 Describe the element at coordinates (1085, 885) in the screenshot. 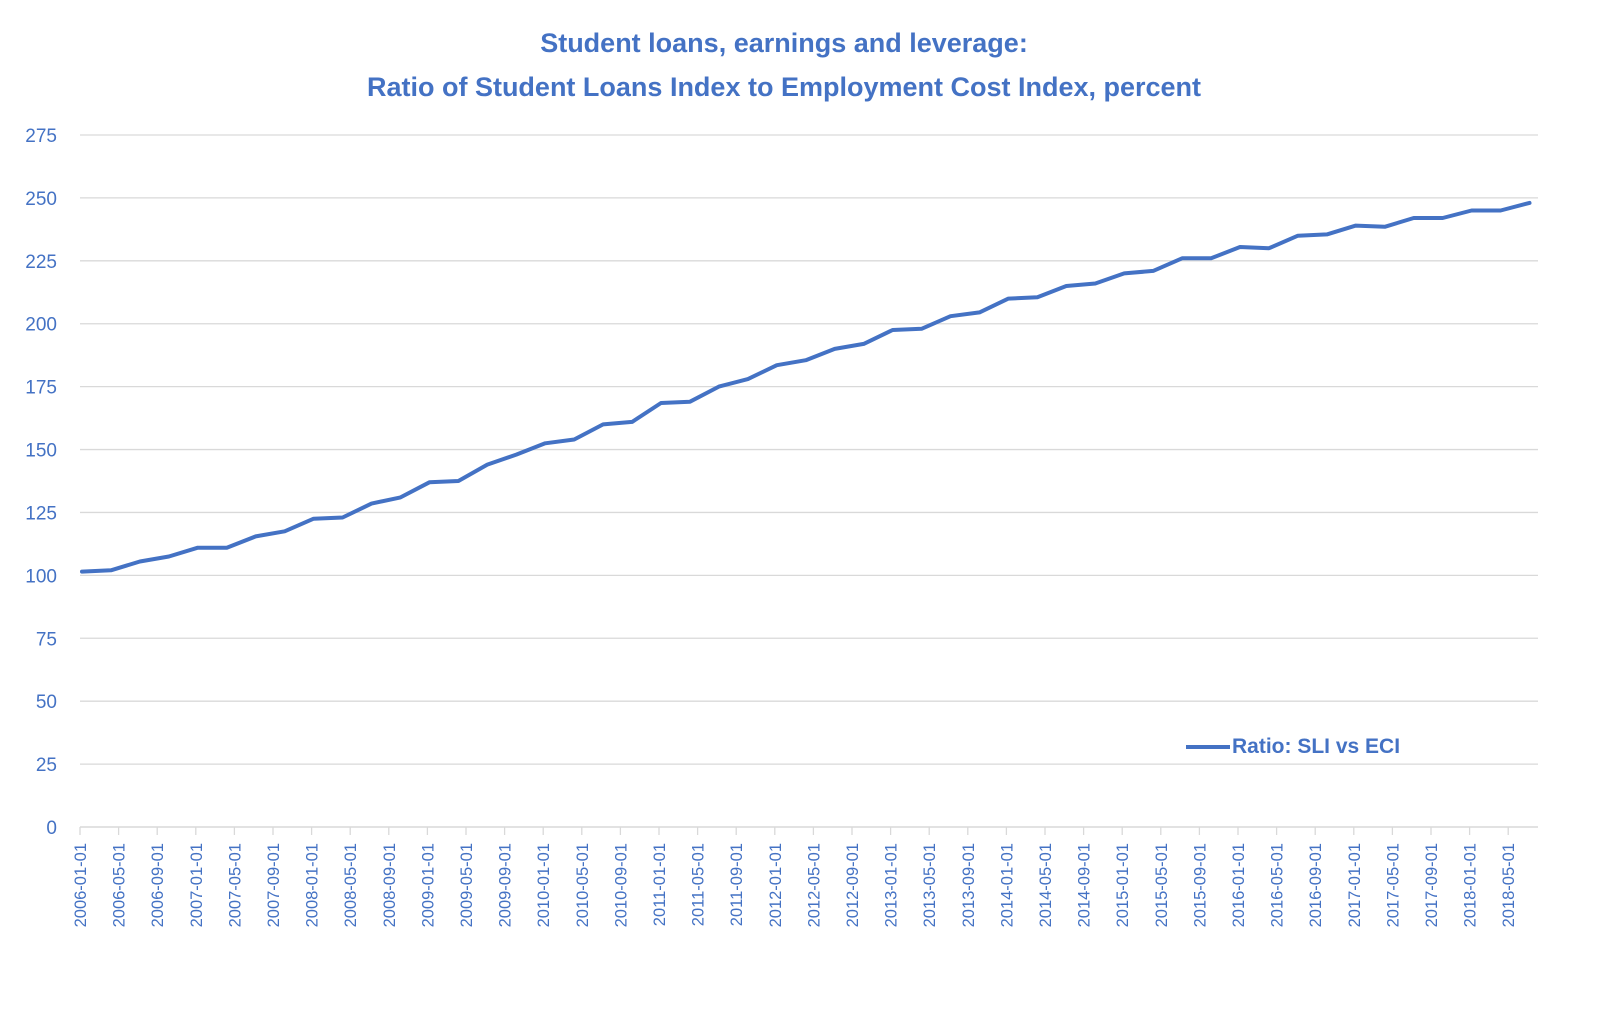

I see `x-tick-label: 2014-09-01` at that location.